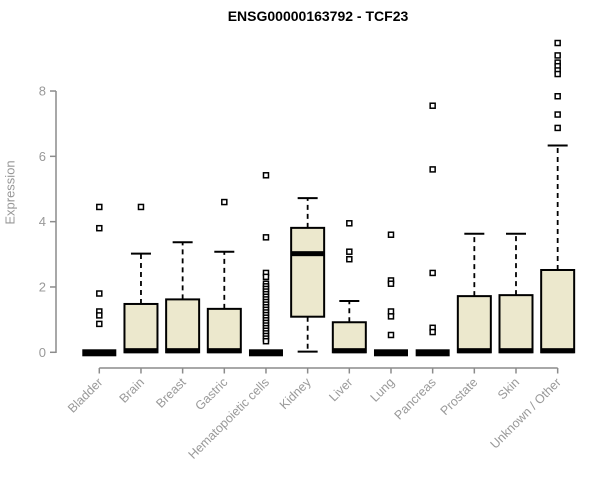  Describe the element at coordinates (516, 293) in the screenshot. I see `box-skin` at that location.